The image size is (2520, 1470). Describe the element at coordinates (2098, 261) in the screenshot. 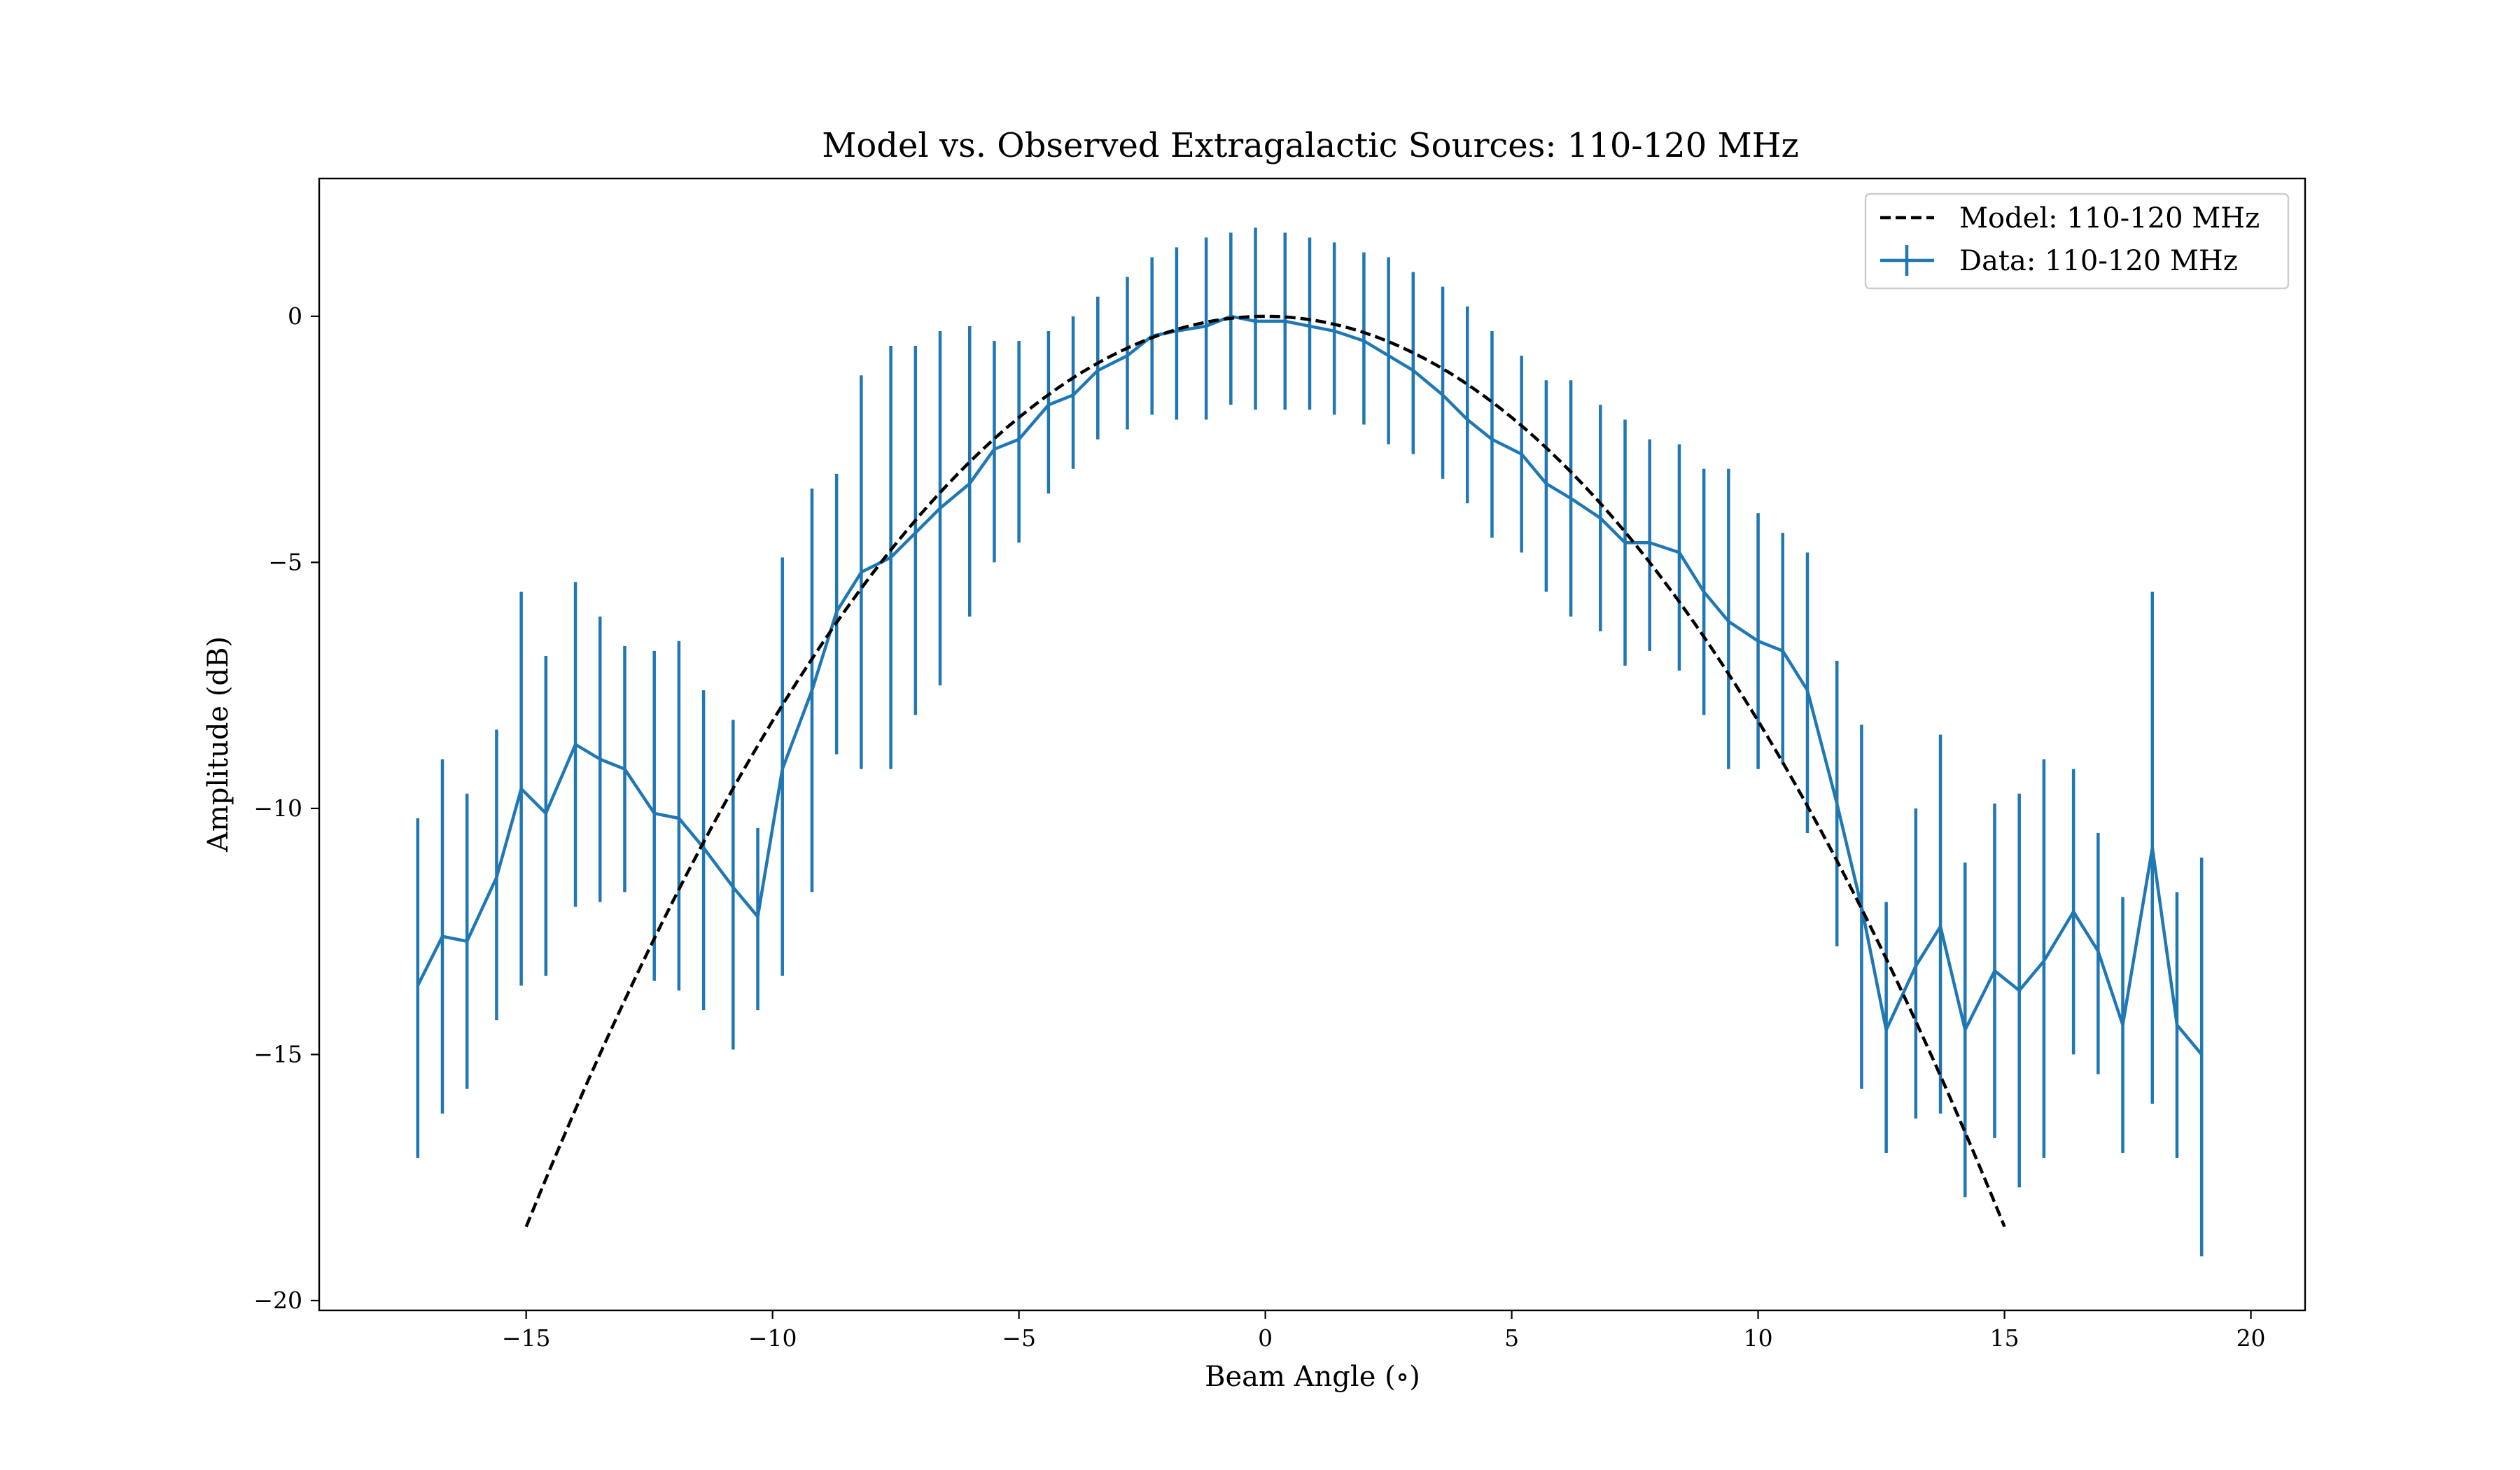

I see `legend-data-label: Data: 110-120 MHz` at that location.